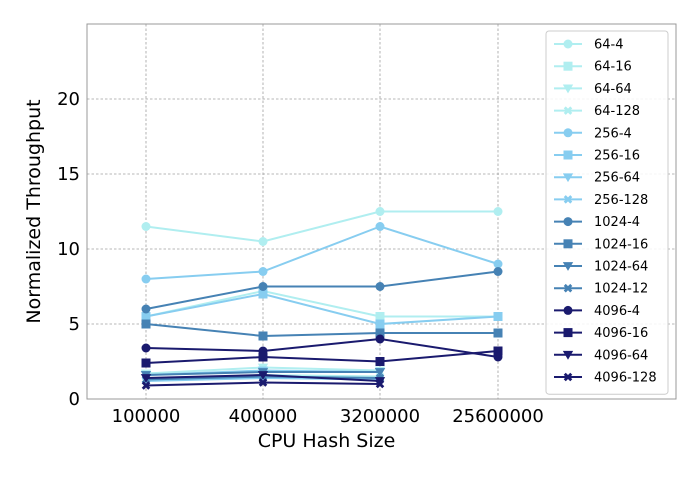  Describe the element at coordinates (617, 222) in the screenshot. I see `legend-label: 1024-4` at that location.